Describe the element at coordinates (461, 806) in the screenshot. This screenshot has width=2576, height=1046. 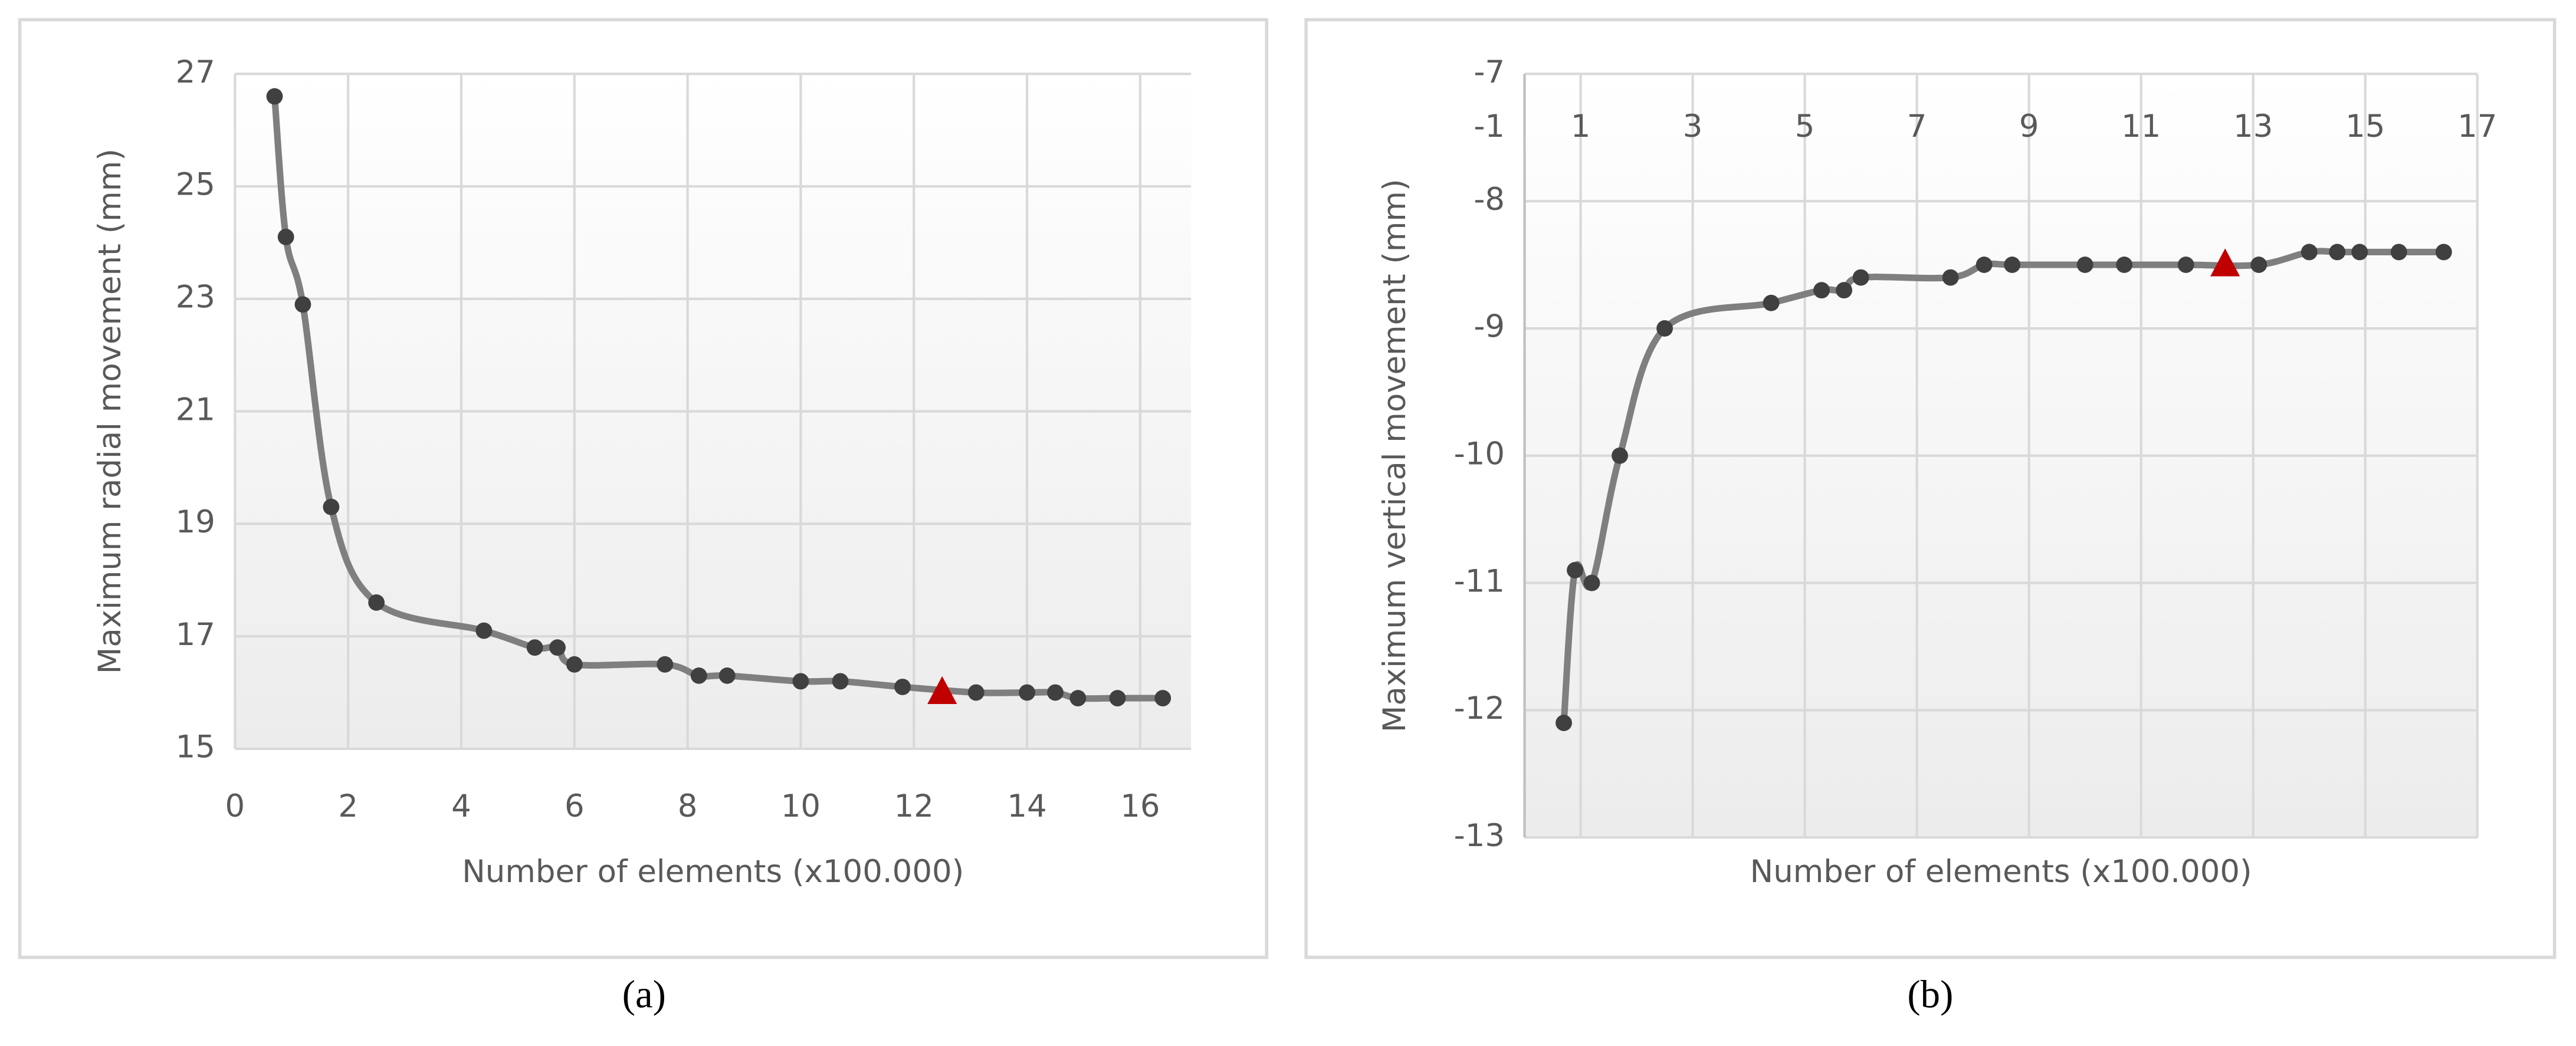
I see `x-tick-label: 4` at that location.